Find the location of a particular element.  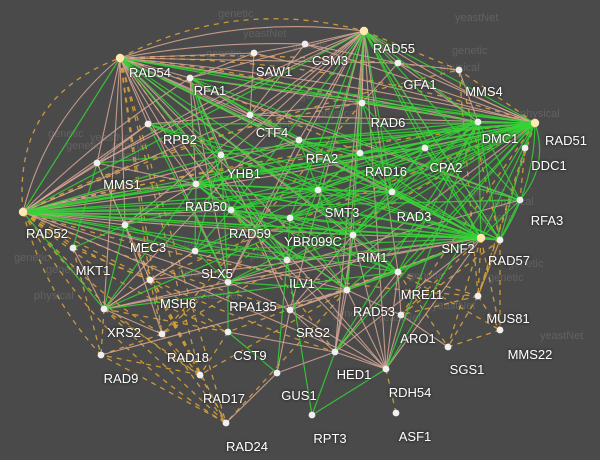

node-dot-mre11 is located at coordinates (398, 272).